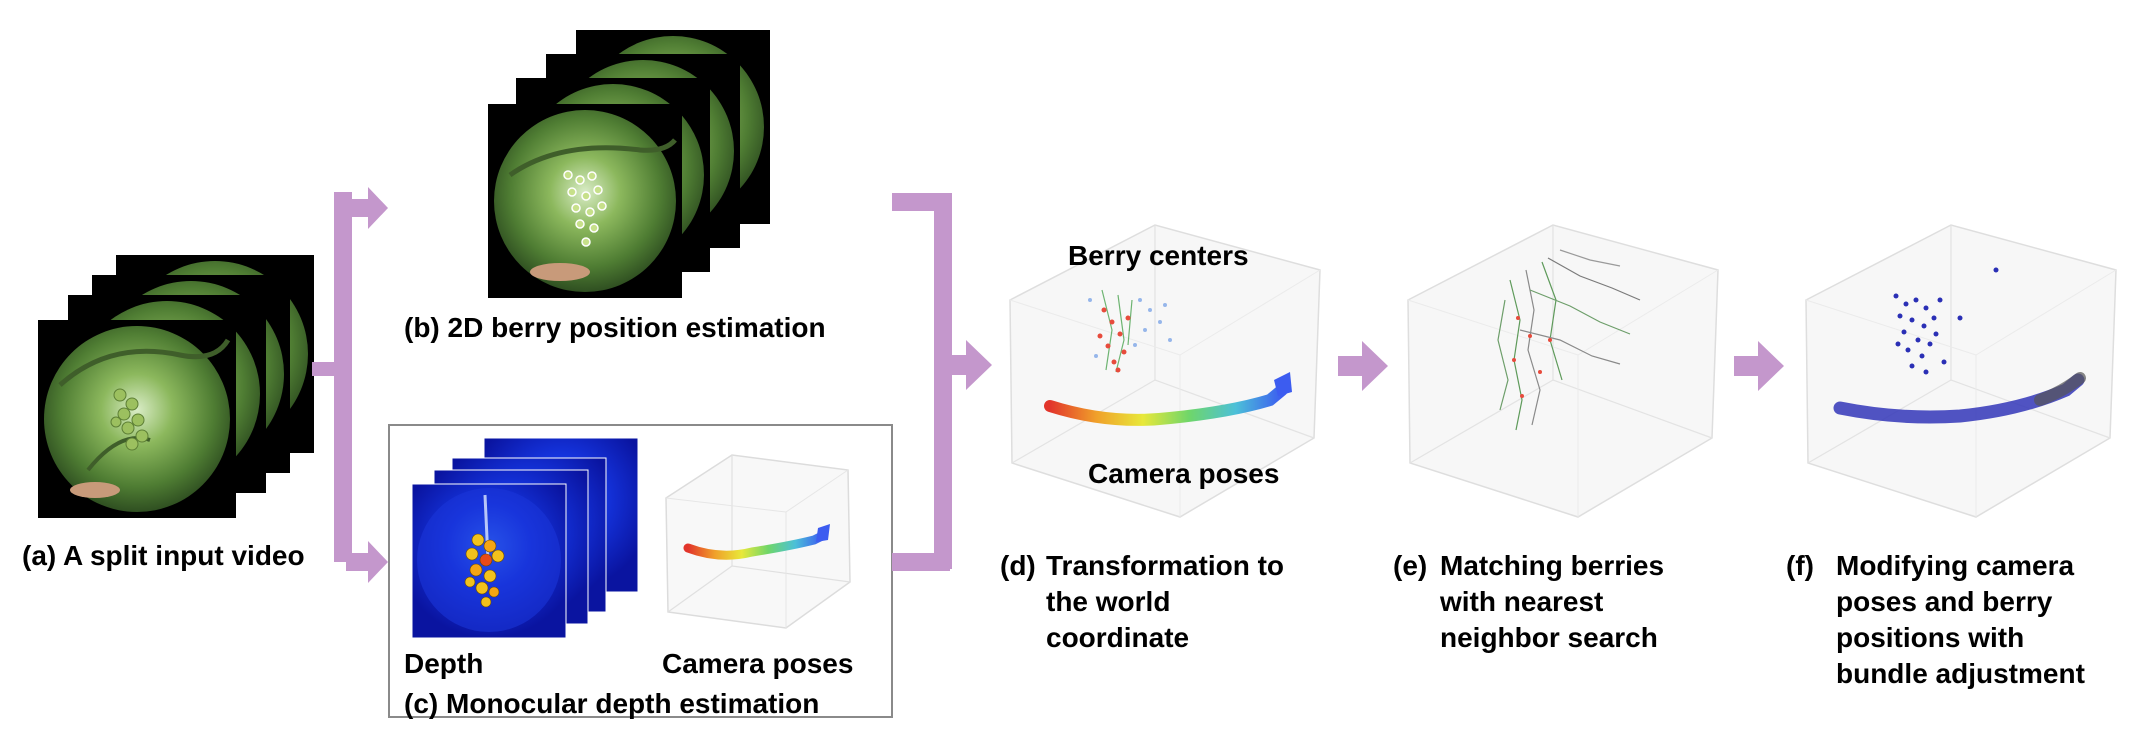 Image resolution: width=2130 pixels, height=745 pixels. I want to click on camera-pose-trajectory, so click(1168, 399).